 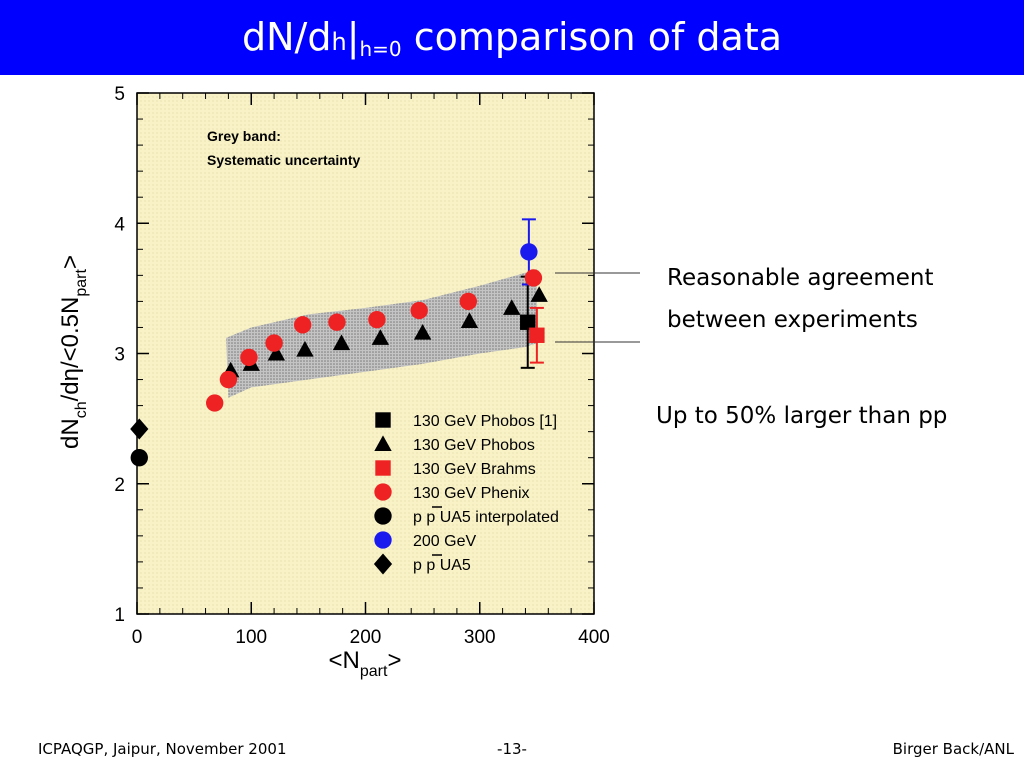 I want to click on slide-title: dN/dh|h=0 comparison of data, so click(x=512, y=37).